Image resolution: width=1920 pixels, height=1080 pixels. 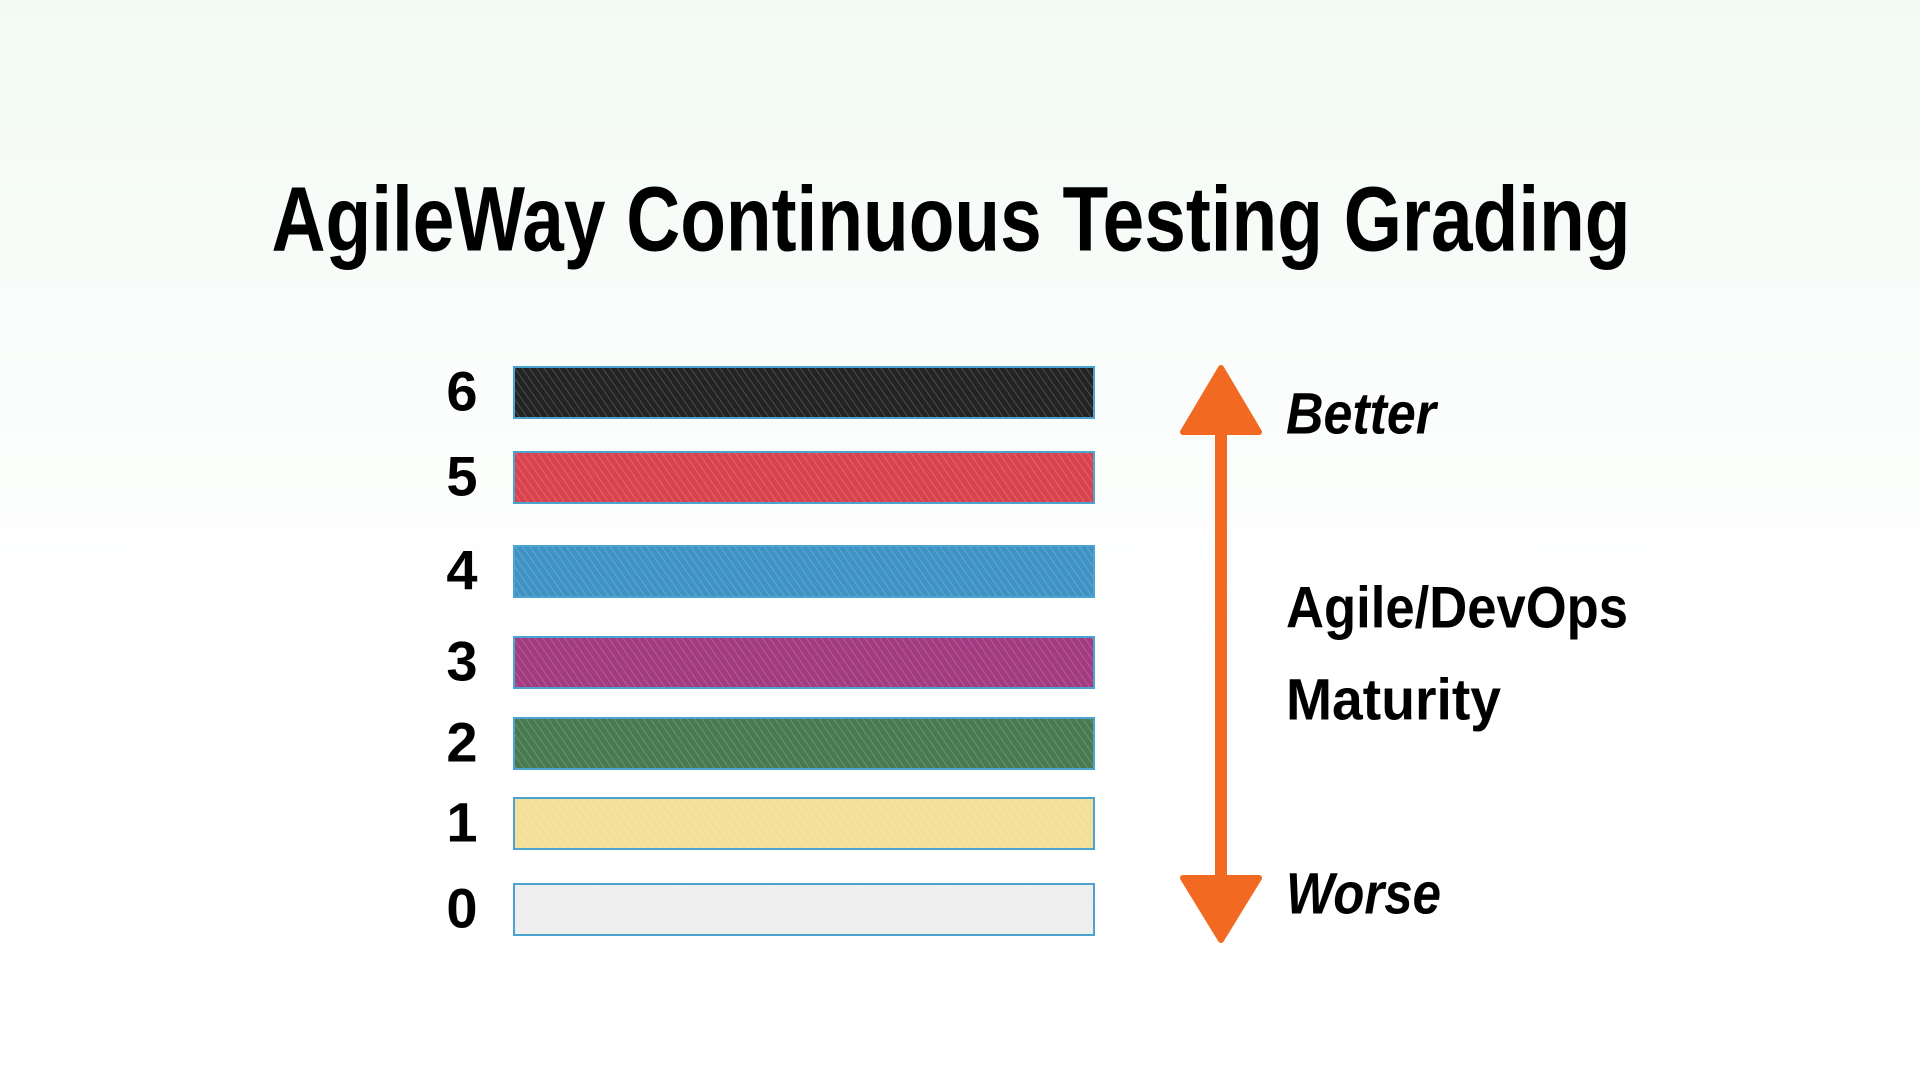 I want to click on level-label: 6, so click(x=461, y=390).